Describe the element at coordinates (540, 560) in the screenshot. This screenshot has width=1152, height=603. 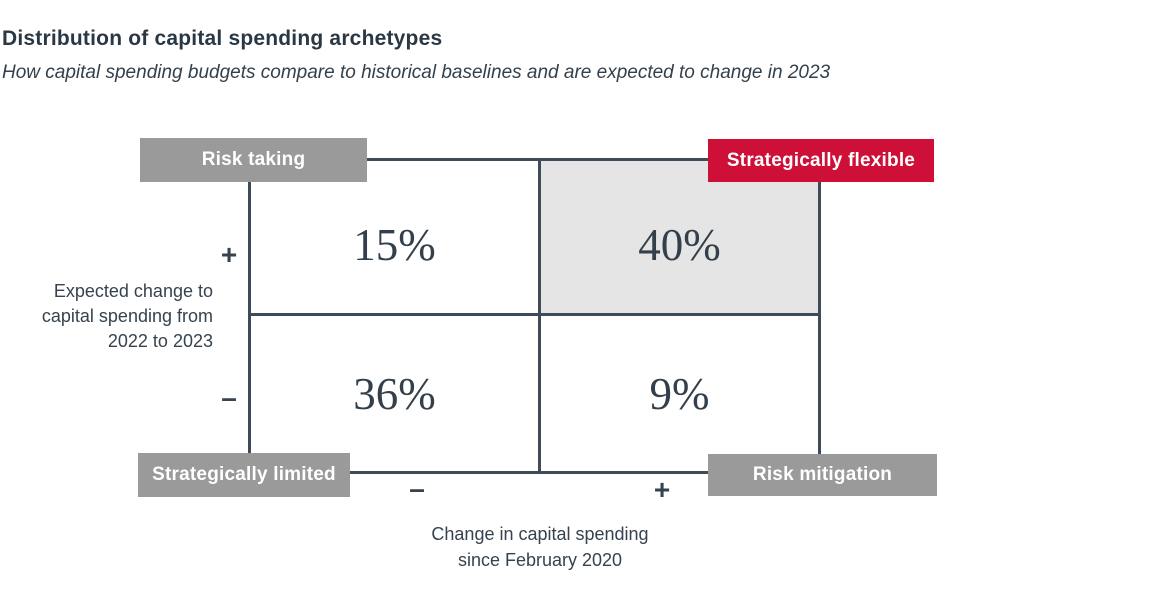
I see `x-axis-label-line-2: since February 2020` at that location.